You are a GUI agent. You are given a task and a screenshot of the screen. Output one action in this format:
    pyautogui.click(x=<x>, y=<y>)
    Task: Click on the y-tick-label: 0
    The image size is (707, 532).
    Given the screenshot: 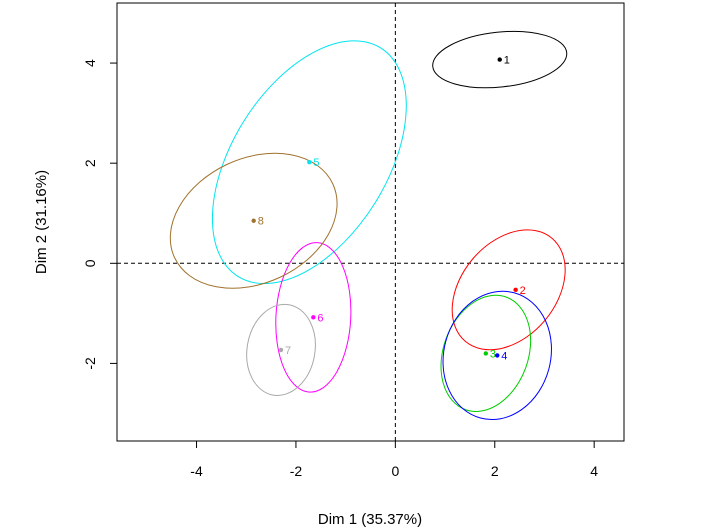 What is the action you would take?
    pyautogui.click(x=90, y=263)
    